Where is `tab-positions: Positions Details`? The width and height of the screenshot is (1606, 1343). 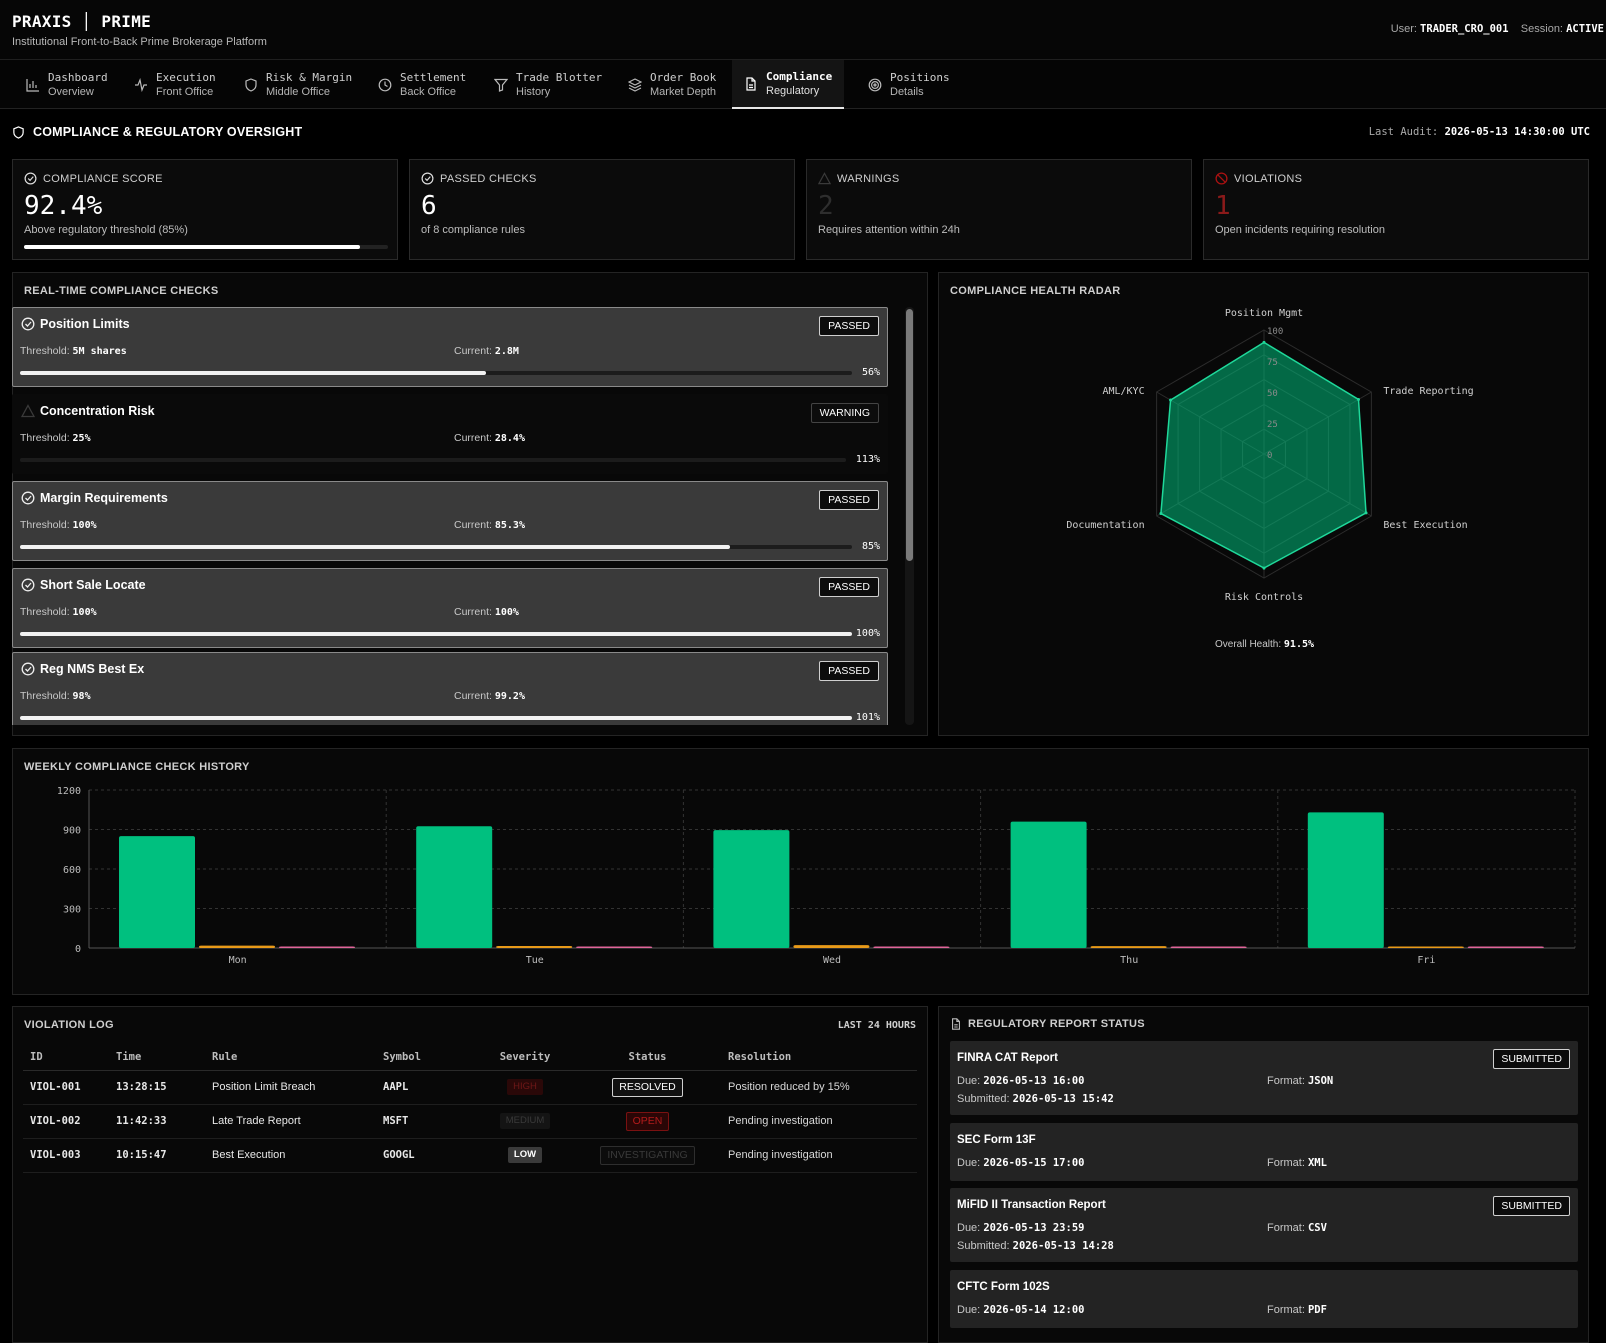 tab-positions: Positions Details is located at coordinates (909, 84).